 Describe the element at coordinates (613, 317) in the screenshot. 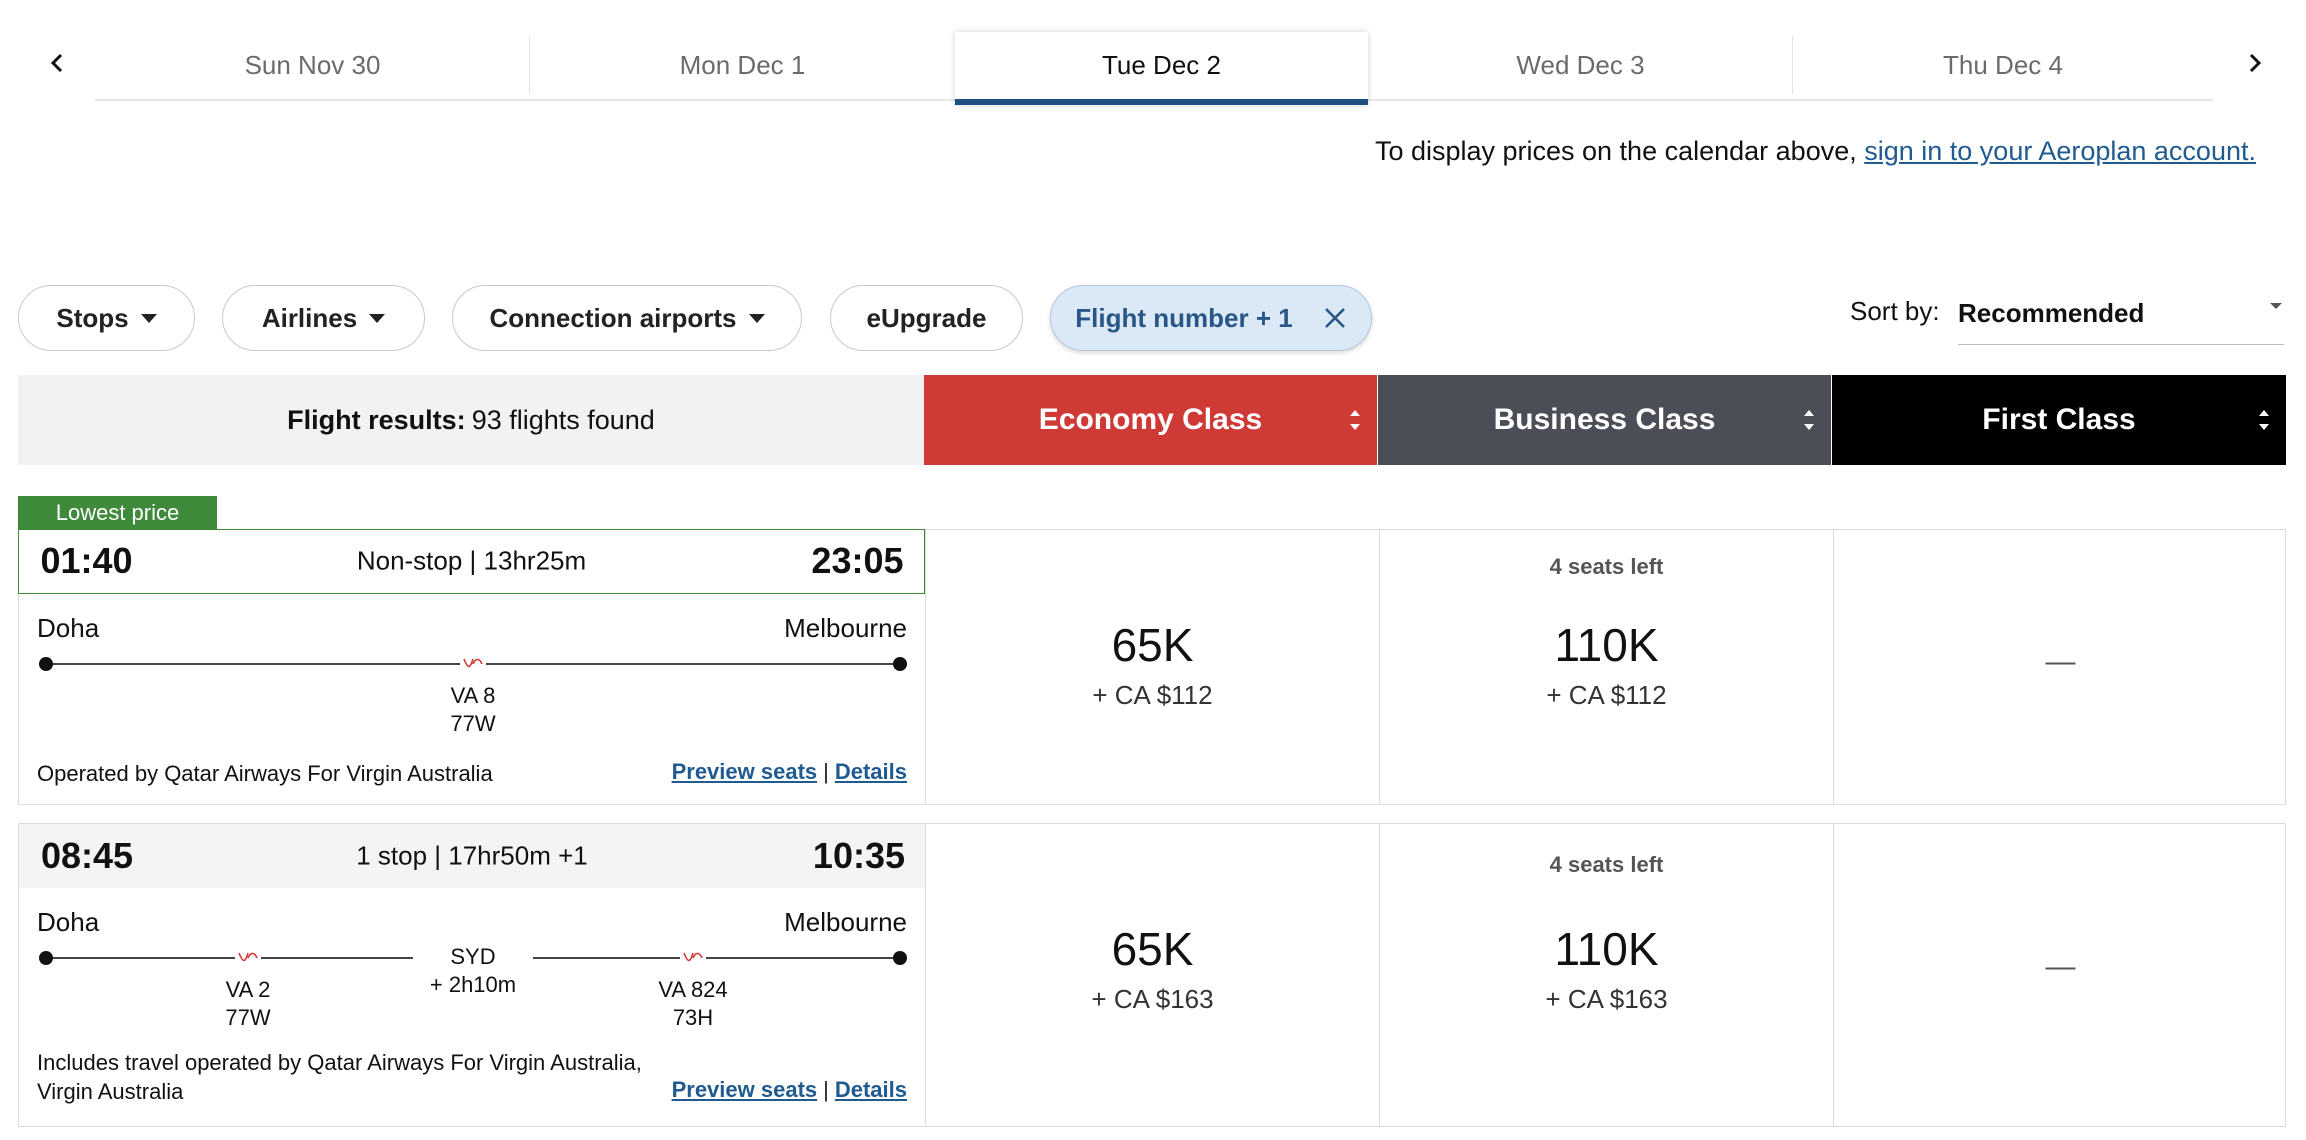

I see `connection-airports-filter-label: Connection airports` at that location.